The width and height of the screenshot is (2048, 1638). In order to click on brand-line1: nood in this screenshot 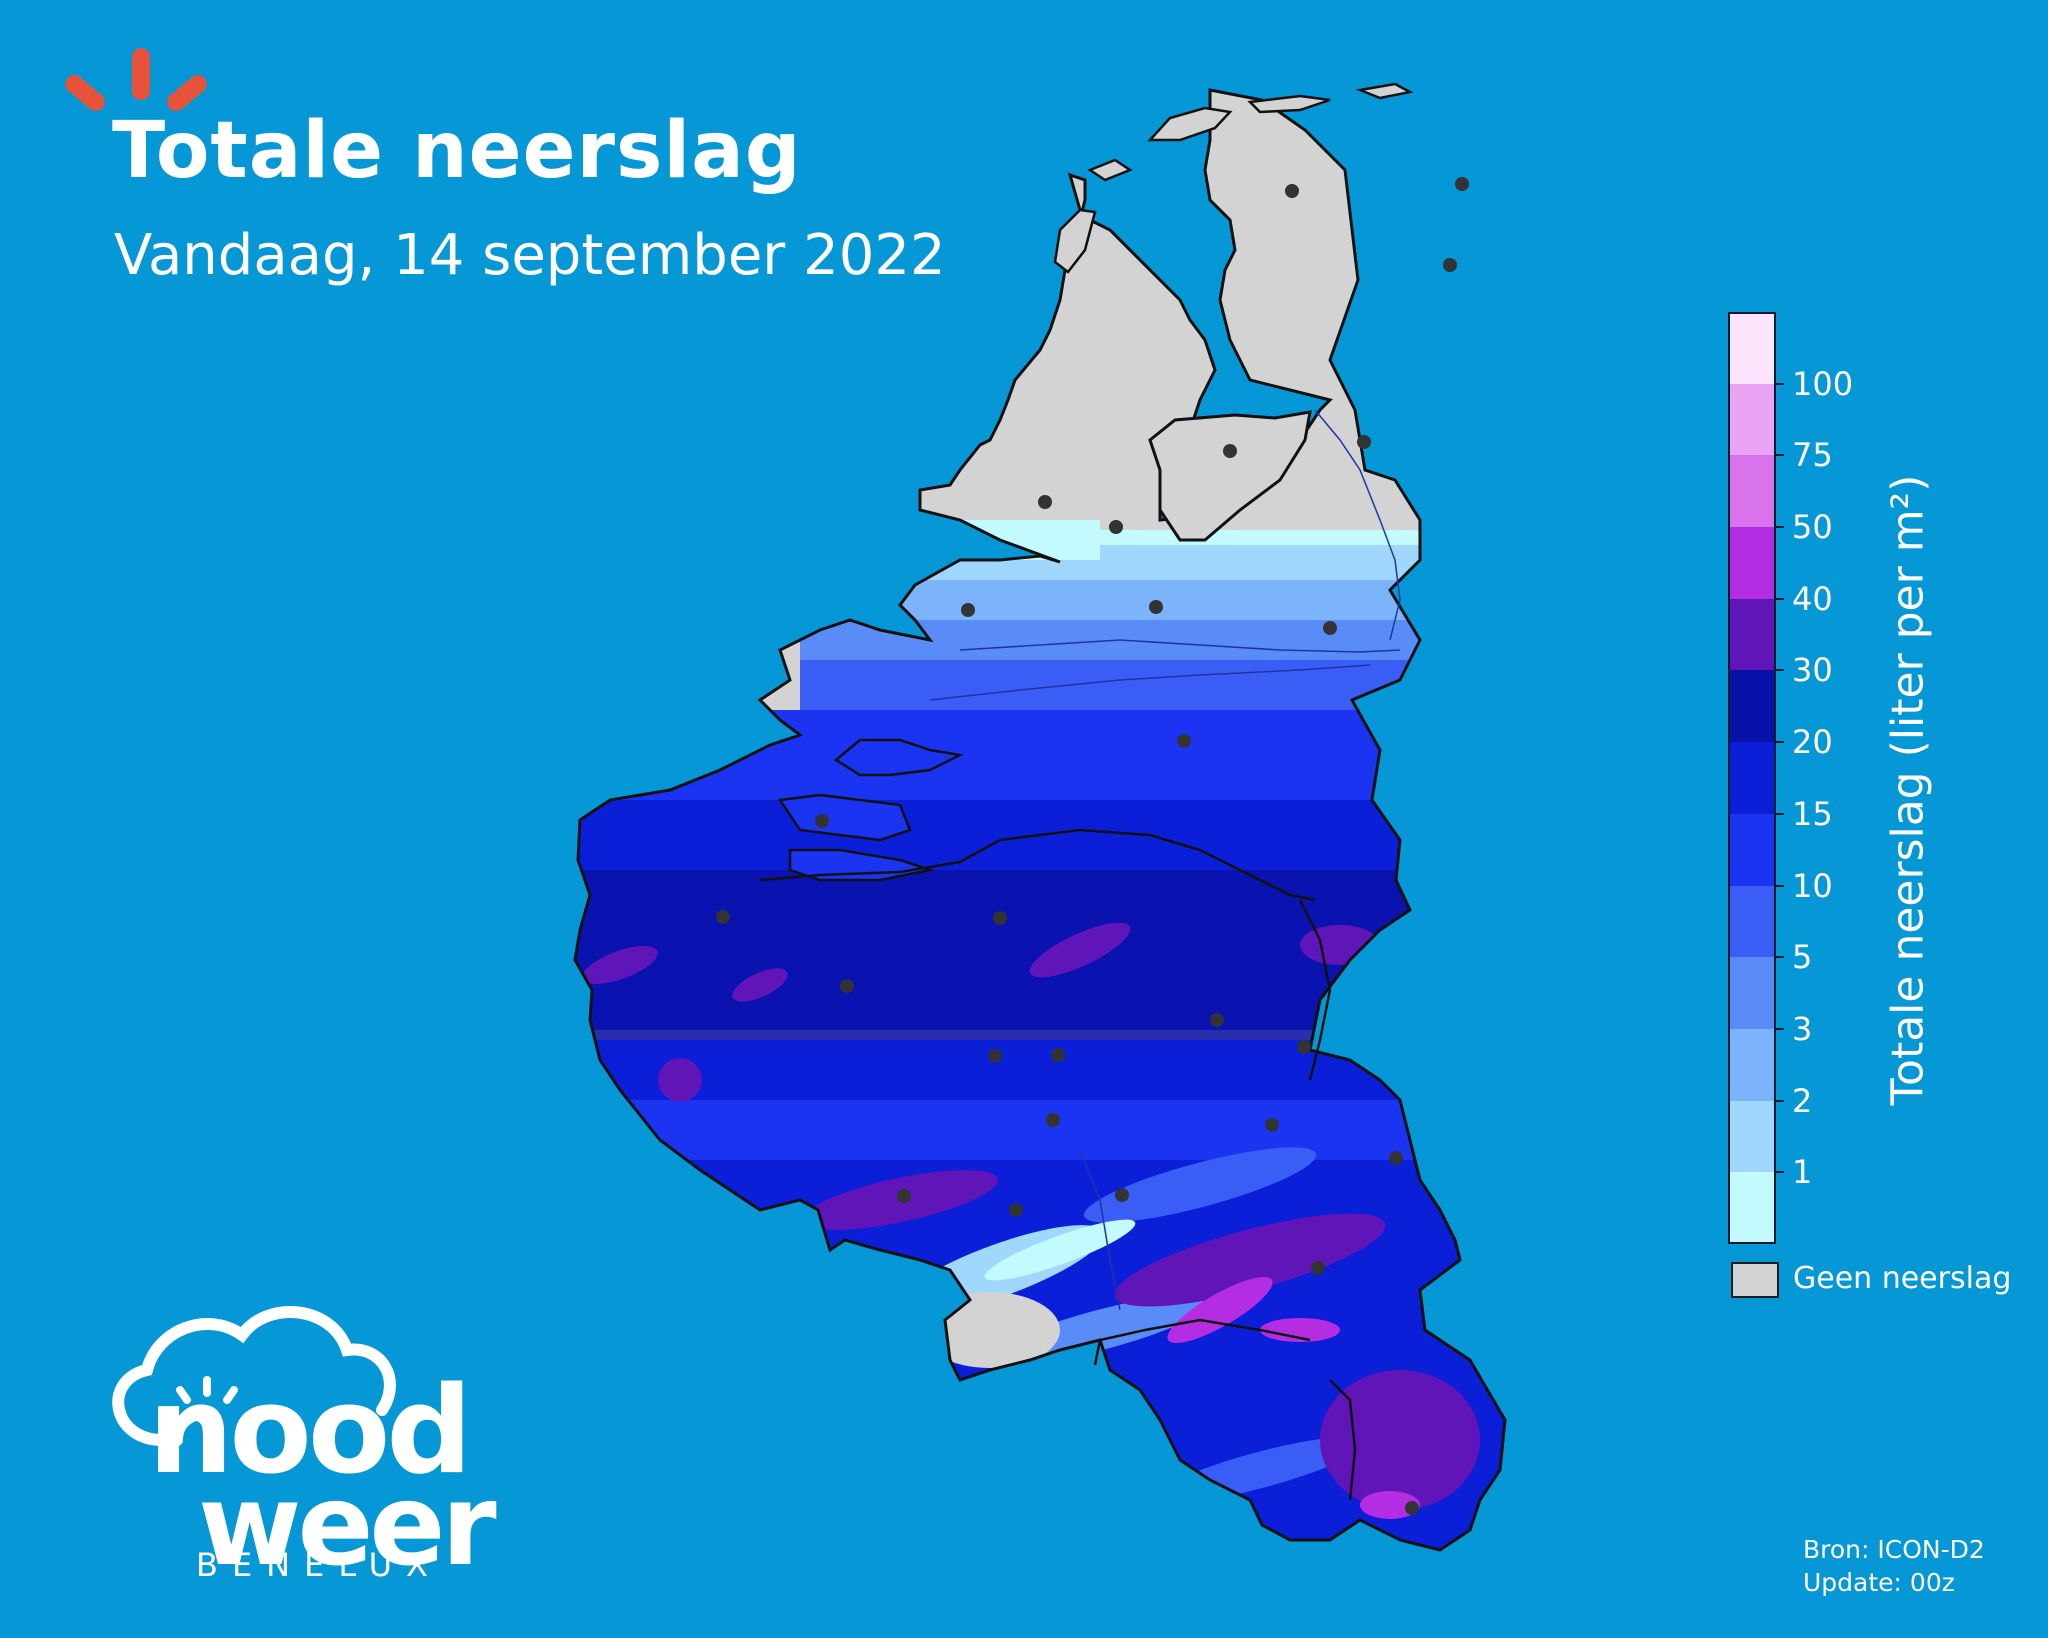, I will do `click(310, 1431)`.